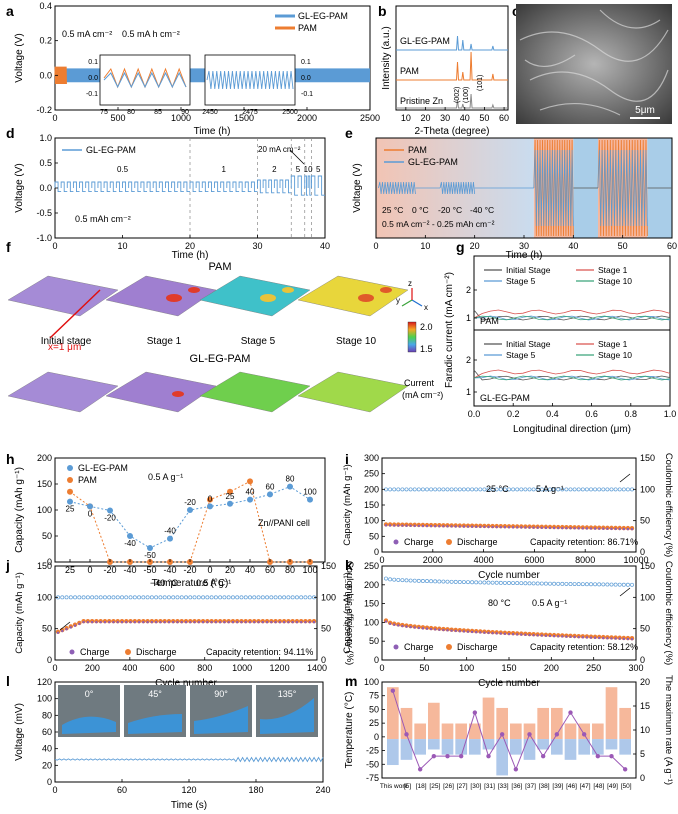 The height and width of the screenshot is (814, 678). What do you see at coordinates (509, 683) in the screenshot?
I see `panel-k-xlabel: Cycle number` at bounding box center [509, 683].